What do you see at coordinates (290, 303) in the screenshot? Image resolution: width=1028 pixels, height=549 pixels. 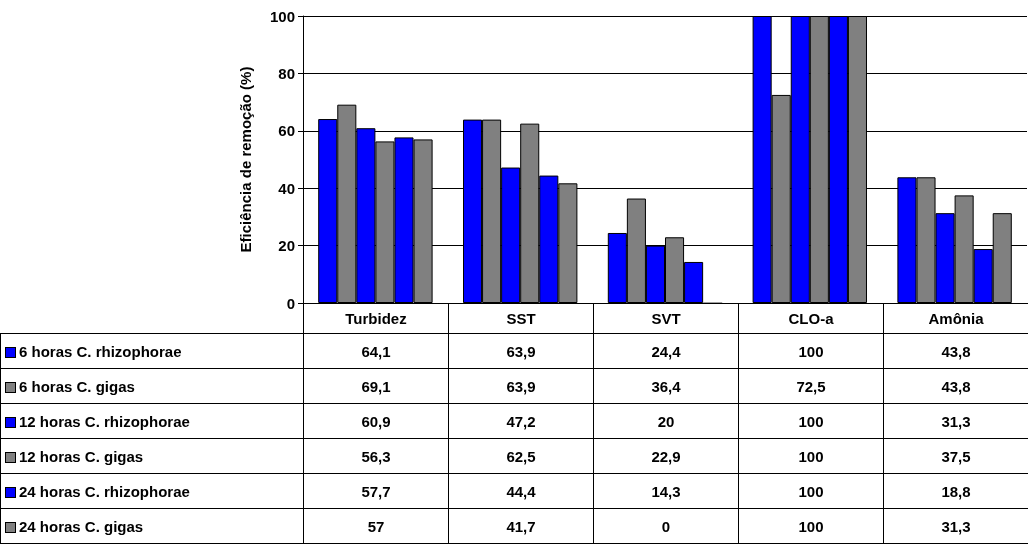 I see `y-tick-label: 0` at bounding box center [290, 303].